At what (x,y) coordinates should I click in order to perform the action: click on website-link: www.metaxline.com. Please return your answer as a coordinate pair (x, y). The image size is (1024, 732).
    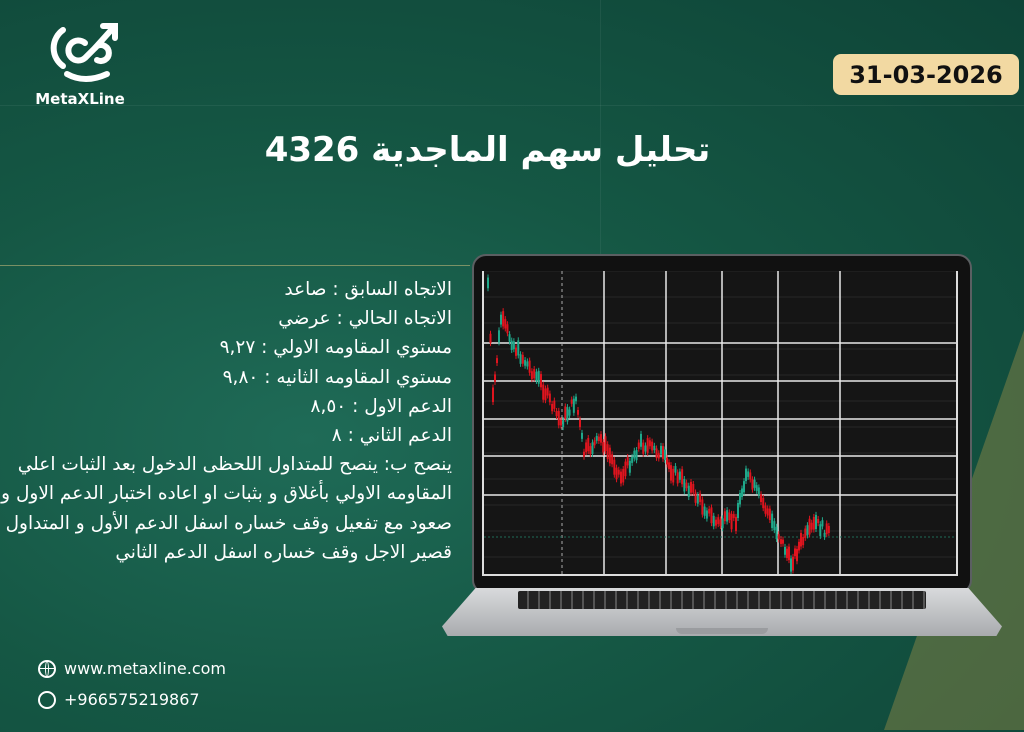
    Looking at the image, I should click on (145, 668).